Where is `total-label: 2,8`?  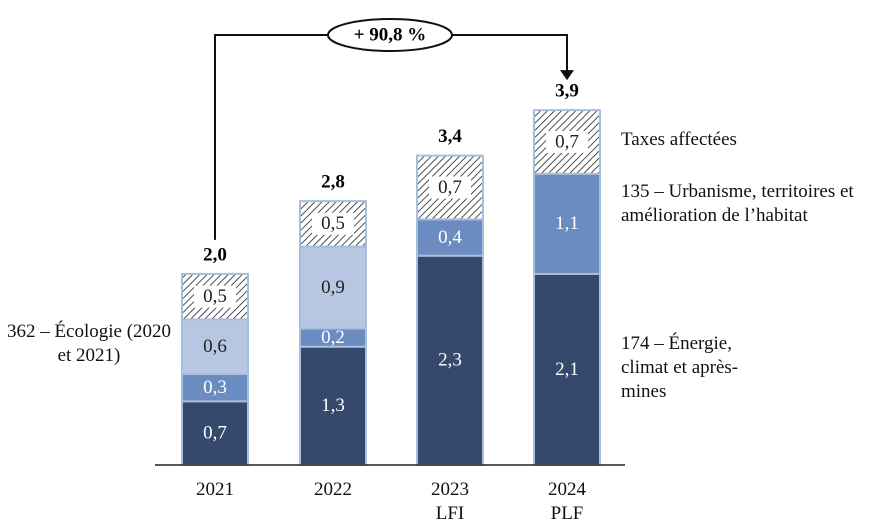
total-label: 2,8 is located at coordinates (333, 181).